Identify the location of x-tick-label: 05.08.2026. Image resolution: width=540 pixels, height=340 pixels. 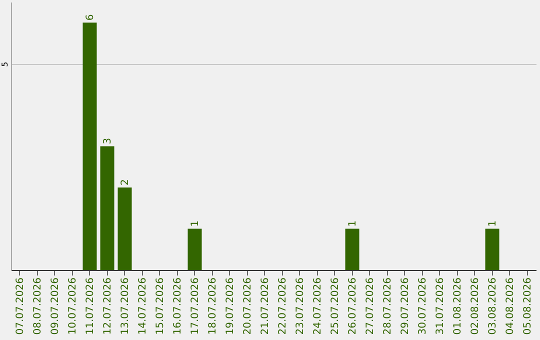
(528, 306).